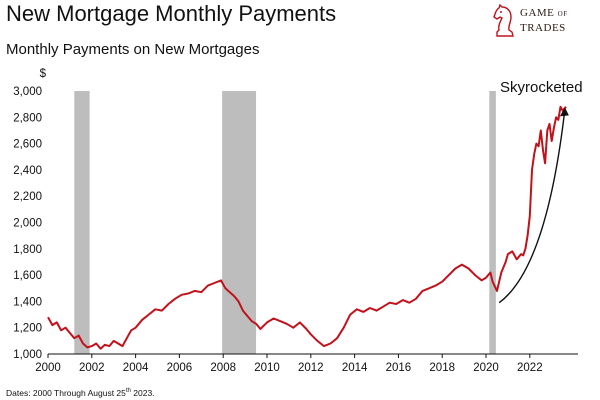 This screenshot has height=400, width=600. Describe the element at coordinates (442, 368) in the screenshot. I see `x-tick-label: 2018` at that location.